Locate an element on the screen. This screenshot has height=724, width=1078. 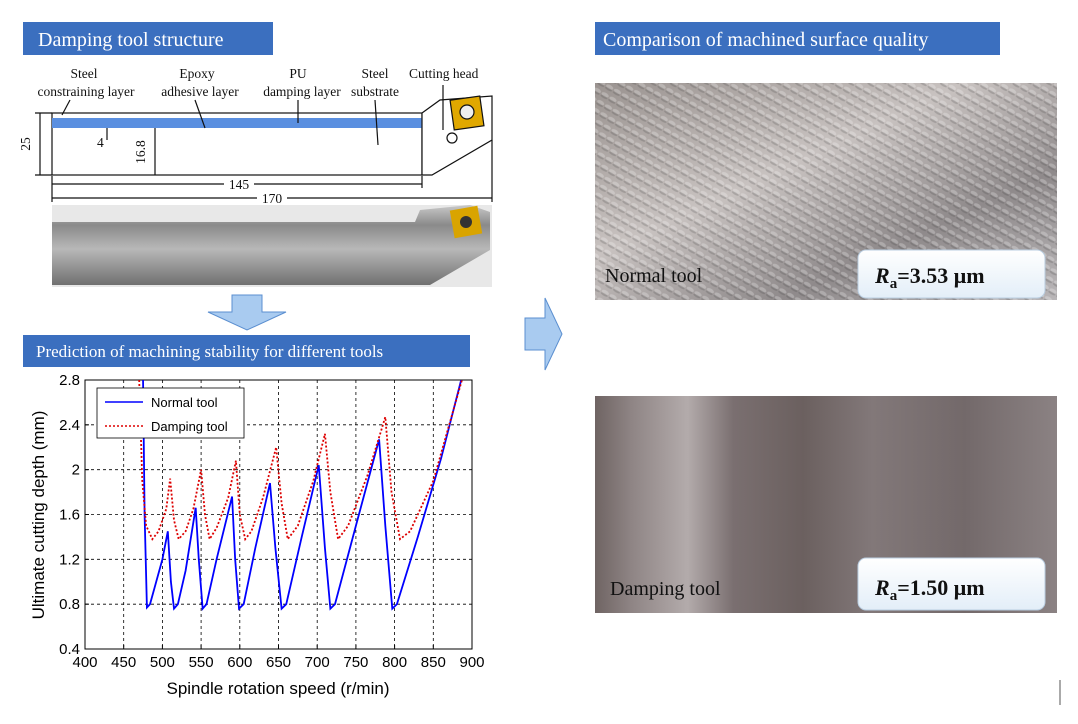
header: Comparison of machined surface quality is located at coordinates (765, 40).